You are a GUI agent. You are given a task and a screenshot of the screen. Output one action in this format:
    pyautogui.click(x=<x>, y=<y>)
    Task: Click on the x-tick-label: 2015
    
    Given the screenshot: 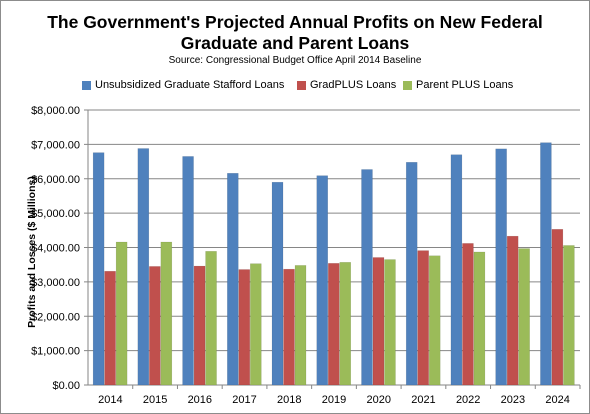 What is the action you would take?
    pyautogui.click(x=155, y=400)
    